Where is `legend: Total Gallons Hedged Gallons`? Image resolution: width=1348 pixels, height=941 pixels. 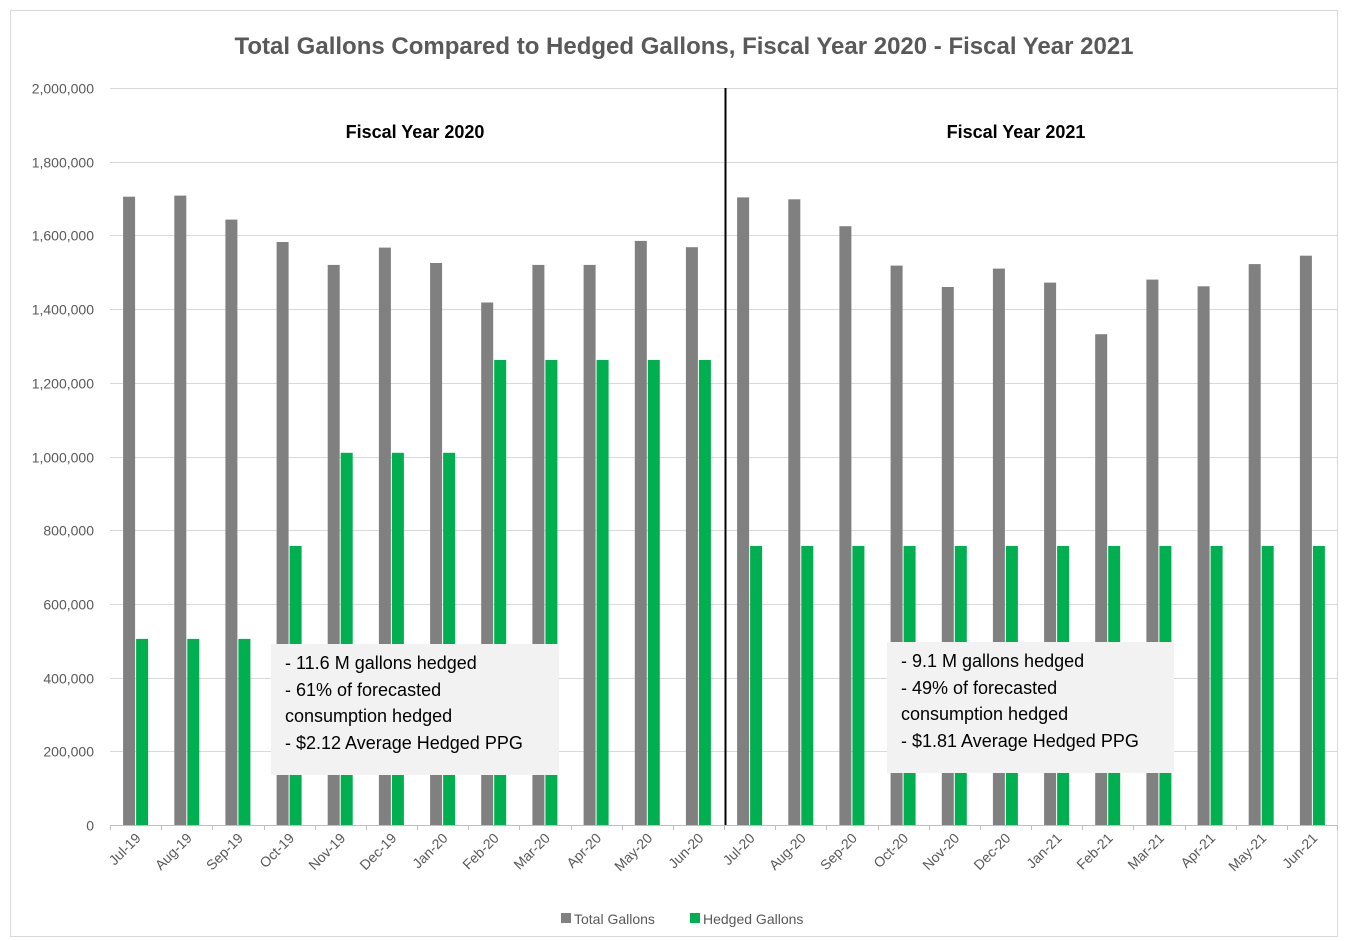 legend: Total Gallons Hedged Gallons is located at coordinates (682, 919).